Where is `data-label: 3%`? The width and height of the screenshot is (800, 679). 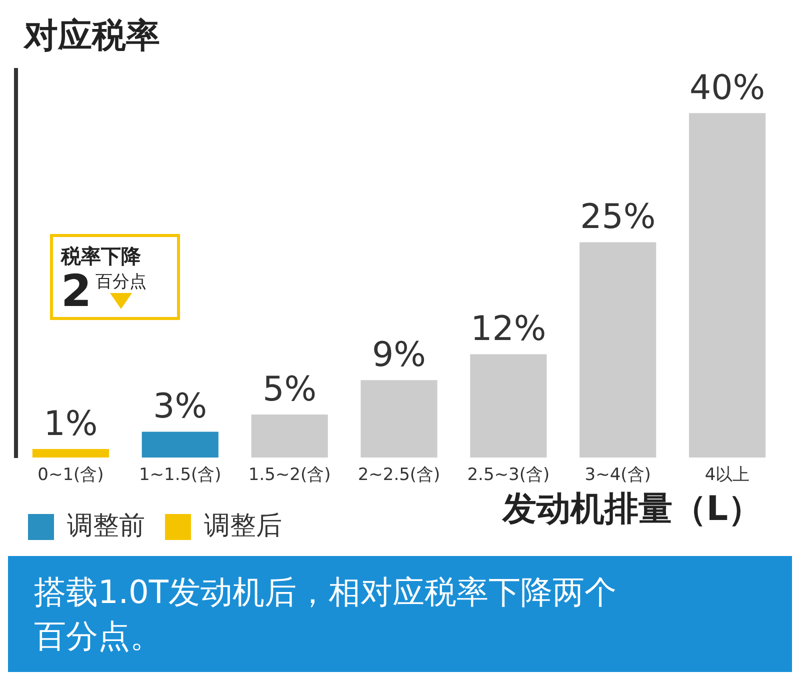
data-label: 3% is located at coordinates (180, 406).